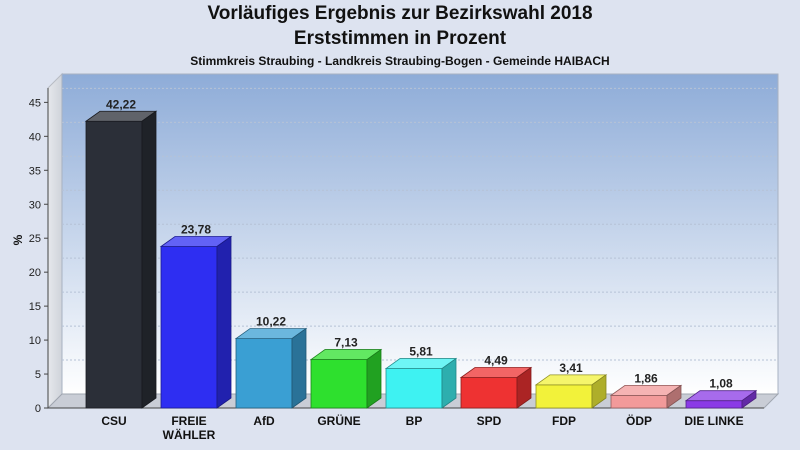 This screenshot has height=450, width=800. I want to click on y-tick-label: 40, so click(35, 137).